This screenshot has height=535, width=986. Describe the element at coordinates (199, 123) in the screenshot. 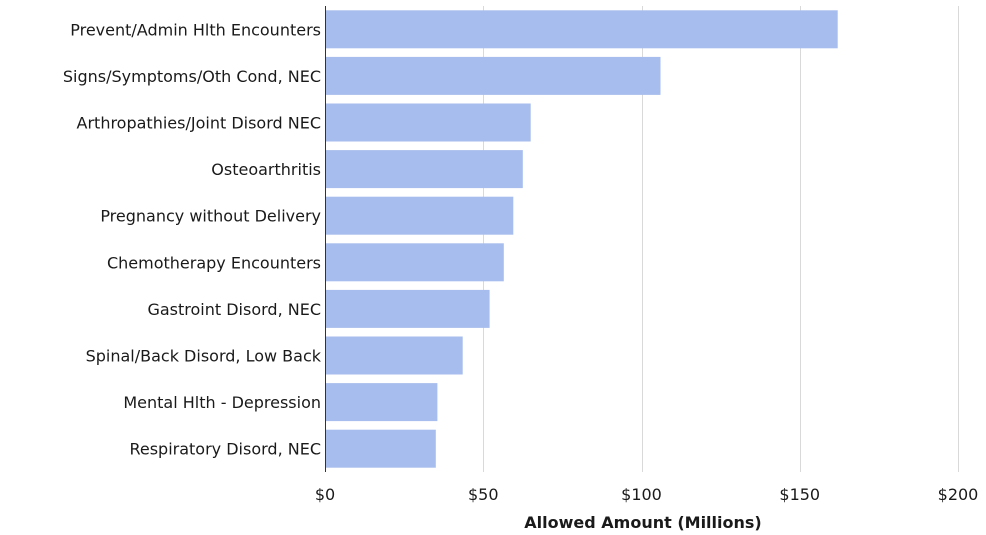

I see `category-label: Arthropathies/Joint Disord NEC` at that location.